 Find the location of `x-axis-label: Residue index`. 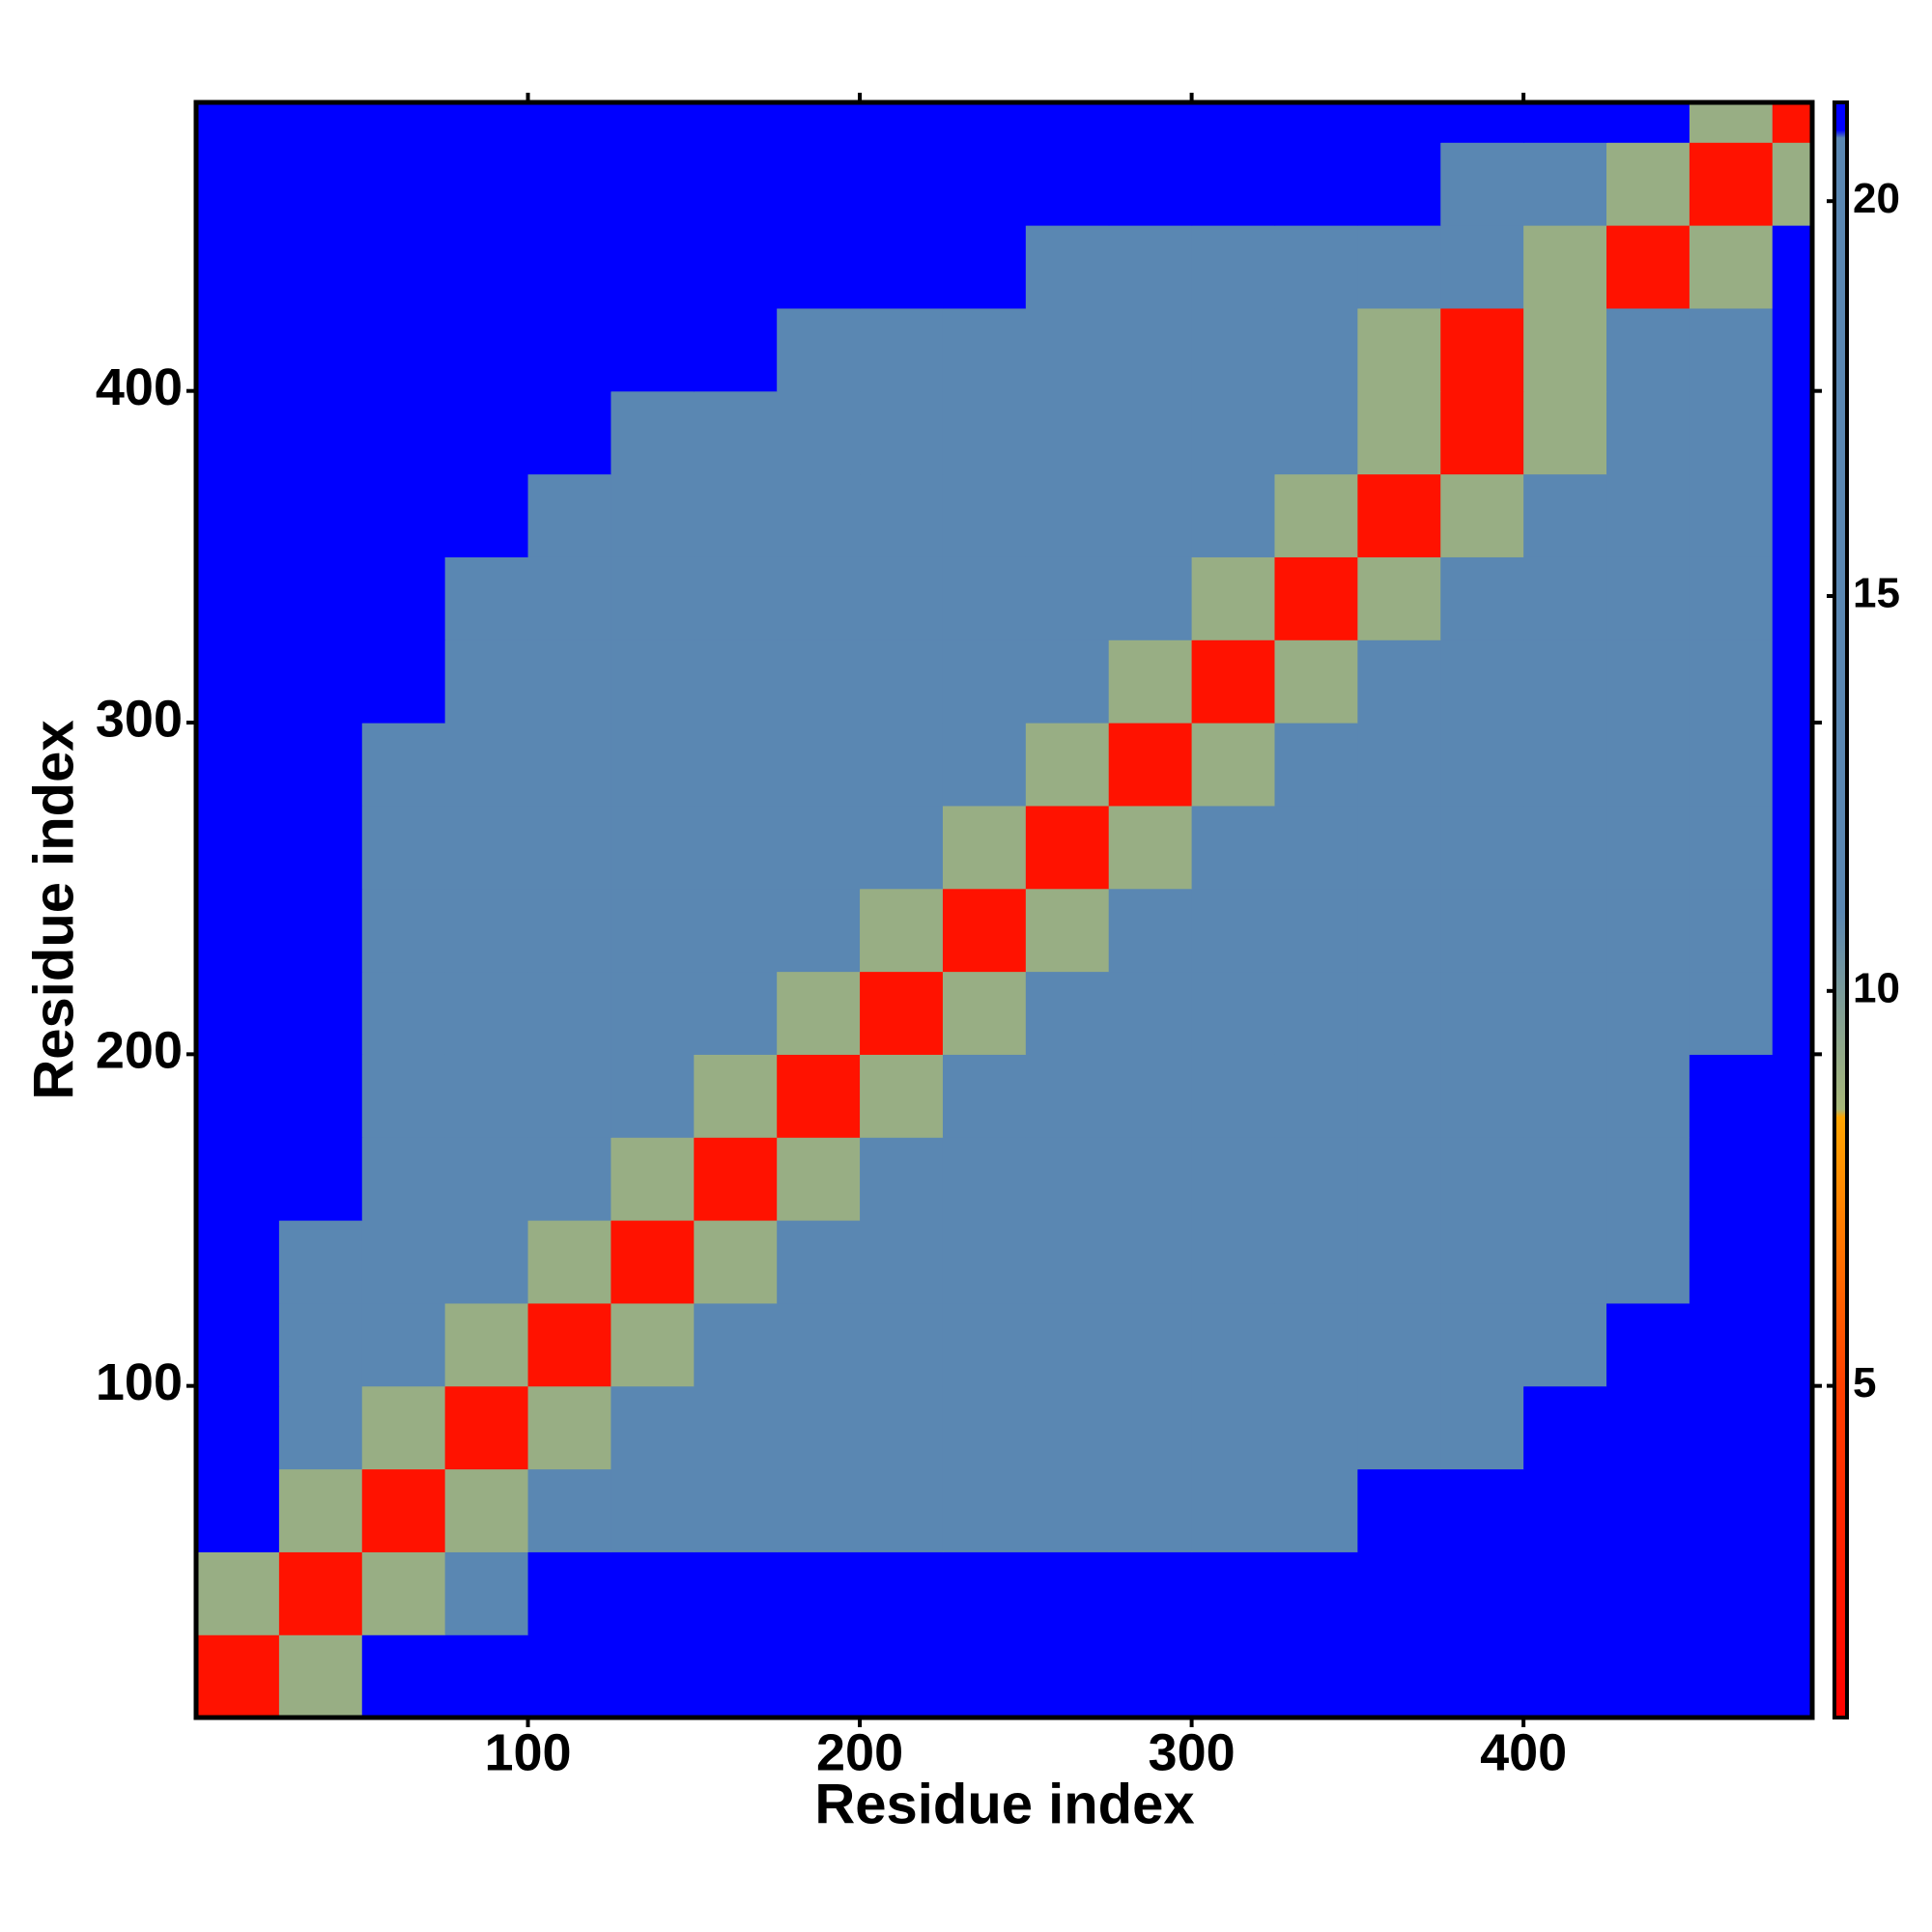

x-axis-label: Residue index is located at coordinates (1004, 1804).